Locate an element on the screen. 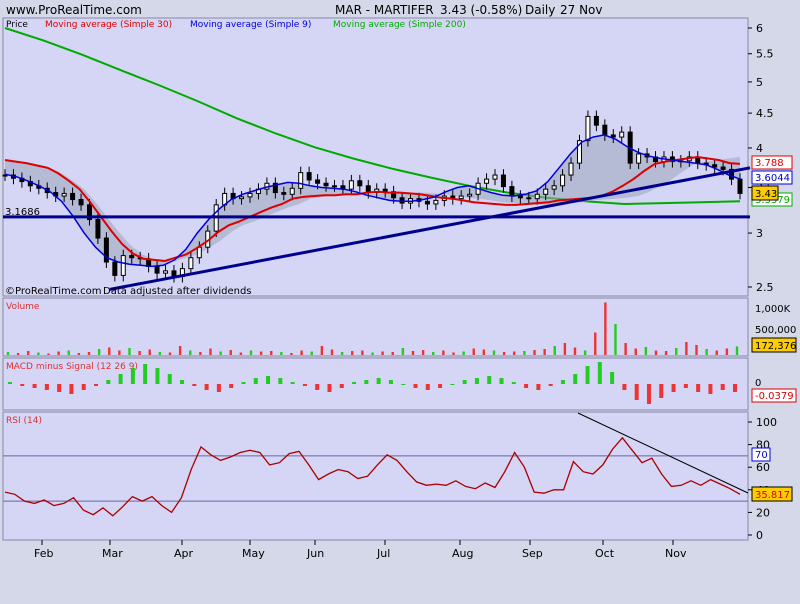  volume-tick-1000k: 1,000K is located at coordinates (773, 309).